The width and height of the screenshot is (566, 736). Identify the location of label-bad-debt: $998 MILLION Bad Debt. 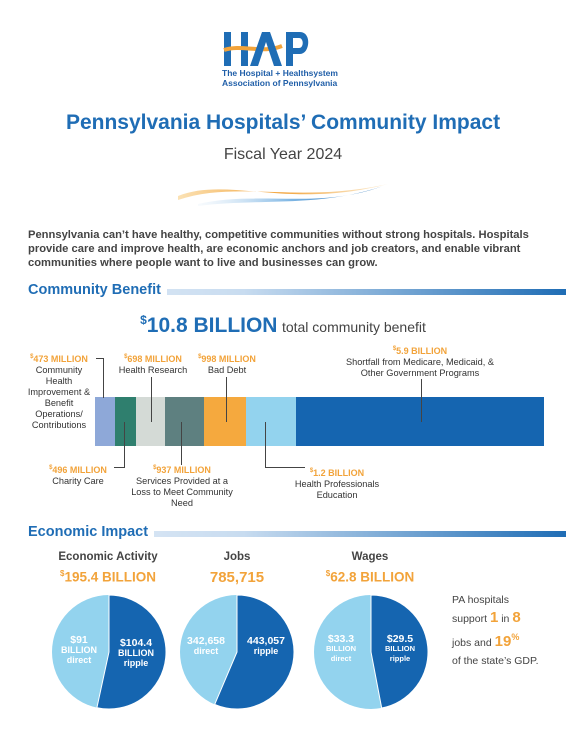
(227, 364).